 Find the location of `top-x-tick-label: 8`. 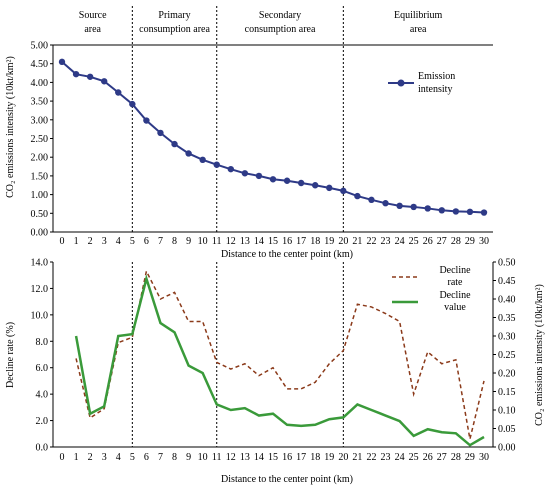

top-x-tick-label: 8 is located at coordinates (174, 241).